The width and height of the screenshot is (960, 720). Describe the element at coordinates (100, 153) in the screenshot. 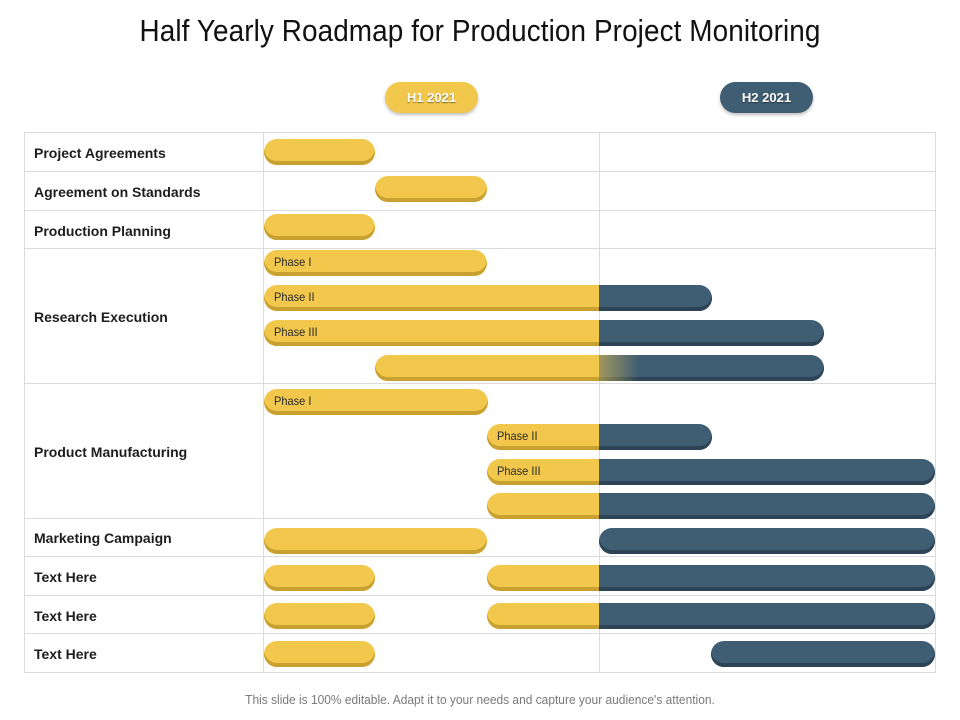

I see `row-label-project-agreements: Project Agreements` at that location.